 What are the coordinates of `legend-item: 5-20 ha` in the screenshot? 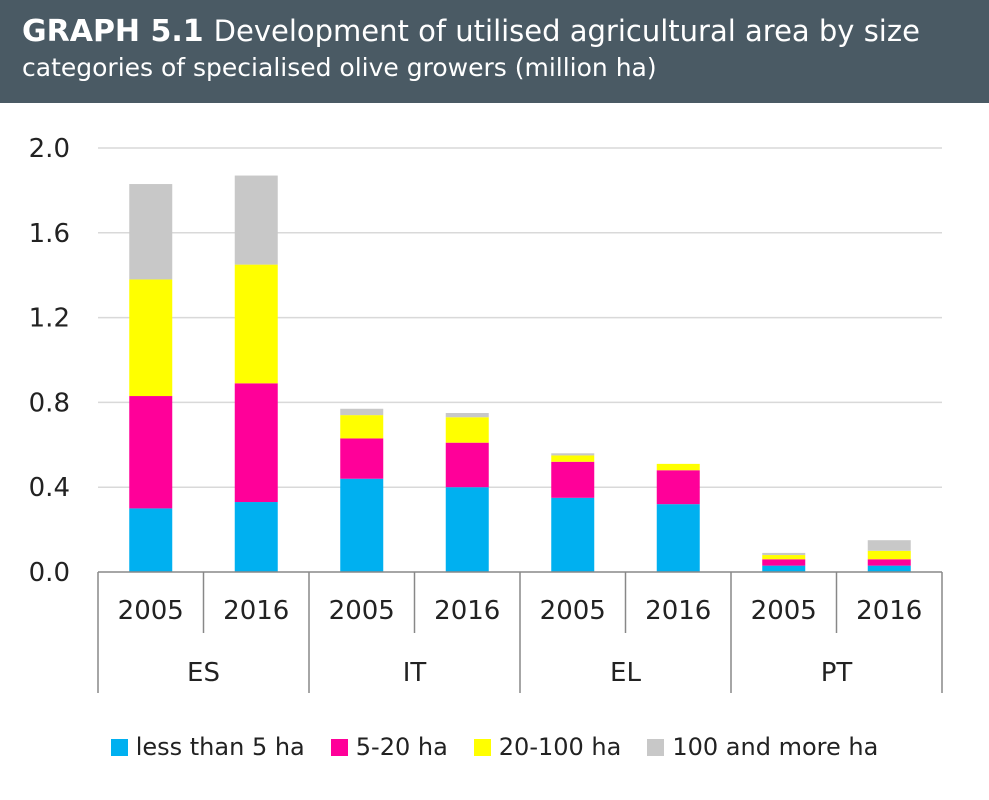 It's located at (389, 747).